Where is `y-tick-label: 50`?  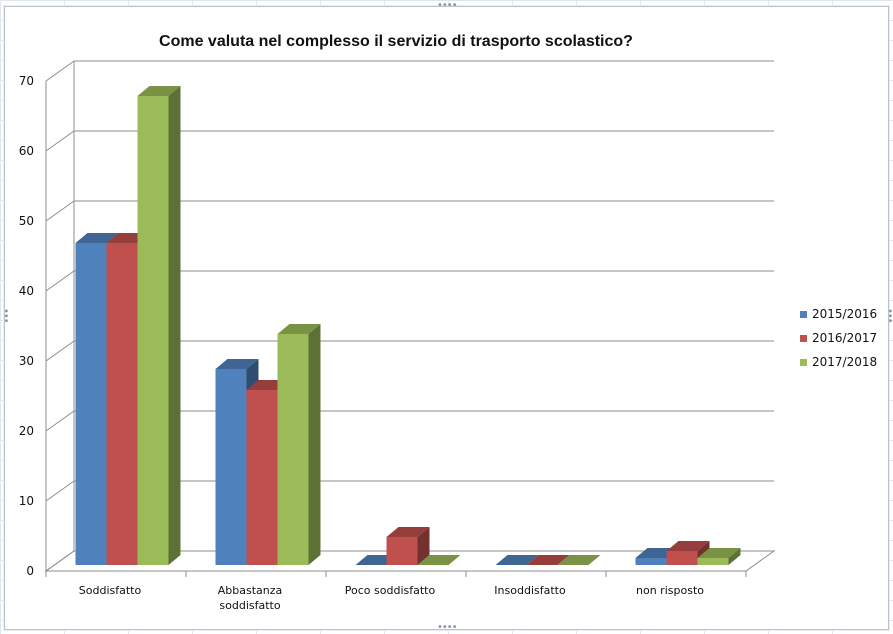 y-tick-label: 50 is located at coordinates (26, 221).